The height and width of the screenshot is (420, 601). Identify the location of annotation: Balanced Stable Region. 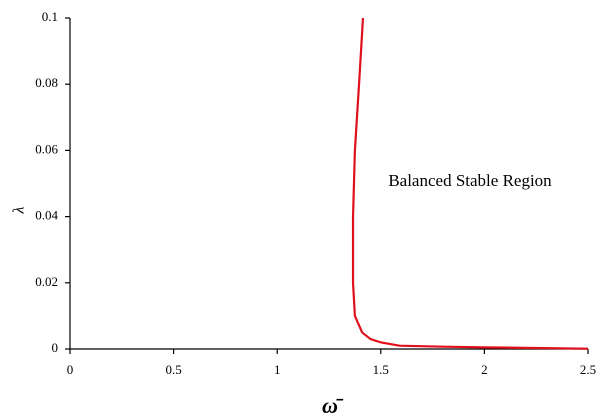
(470, 180).